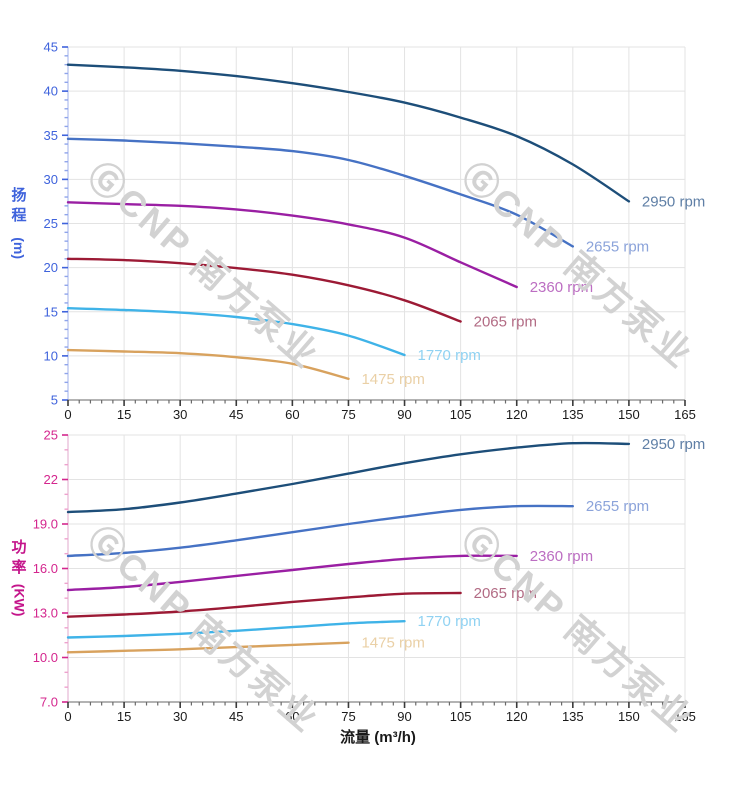  What do you see at coordinates (51, 91) in the screenshot?
I see `y-axis-tick-label: 40` at bounding box center [51, 91].